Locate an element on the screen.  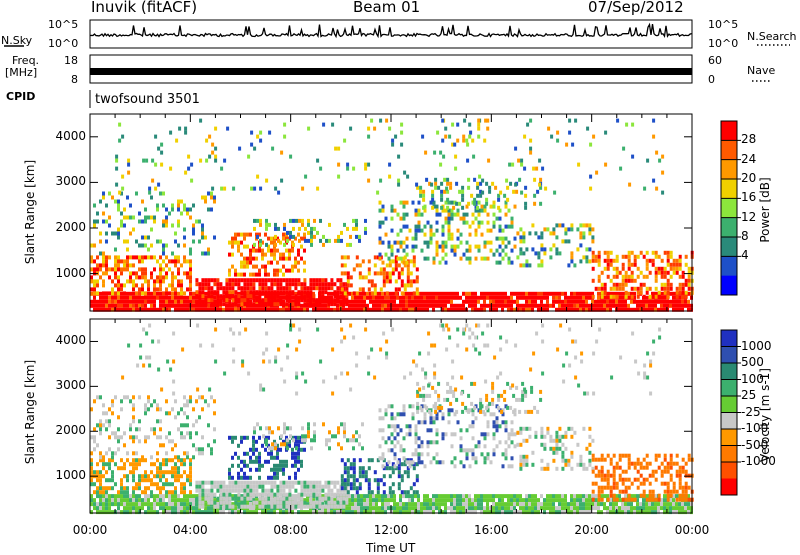
x-tick-label: 08:00 is located at coordinates (290, 530).